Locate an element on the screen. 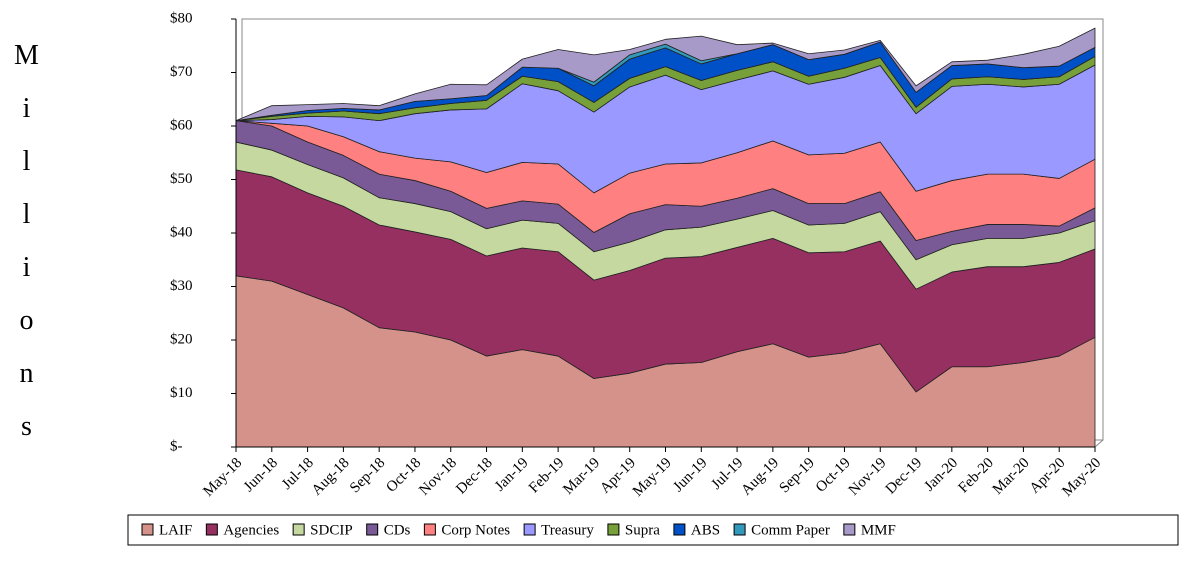 This screenshot has height=562, width=1203. x-tick-label: Feb-19 is located at coordinates (546, 475).